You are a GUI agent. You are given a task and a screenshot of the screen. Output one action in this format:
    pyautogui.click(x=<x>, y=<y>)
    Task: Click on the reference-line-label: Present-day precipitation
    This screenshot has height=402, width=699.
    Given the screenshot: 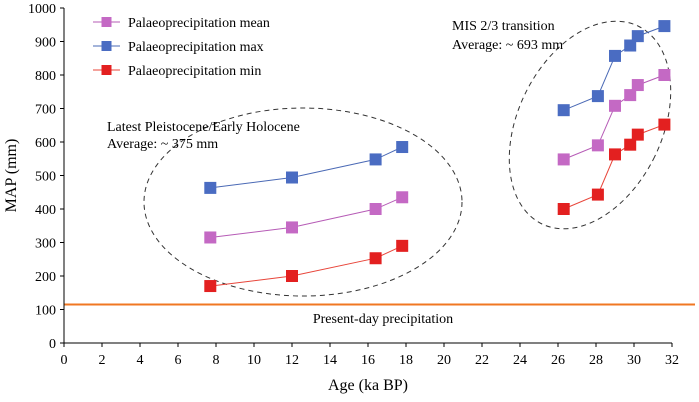 What is the action you would take?
    pyautogui.click(x=383, y=319)
    